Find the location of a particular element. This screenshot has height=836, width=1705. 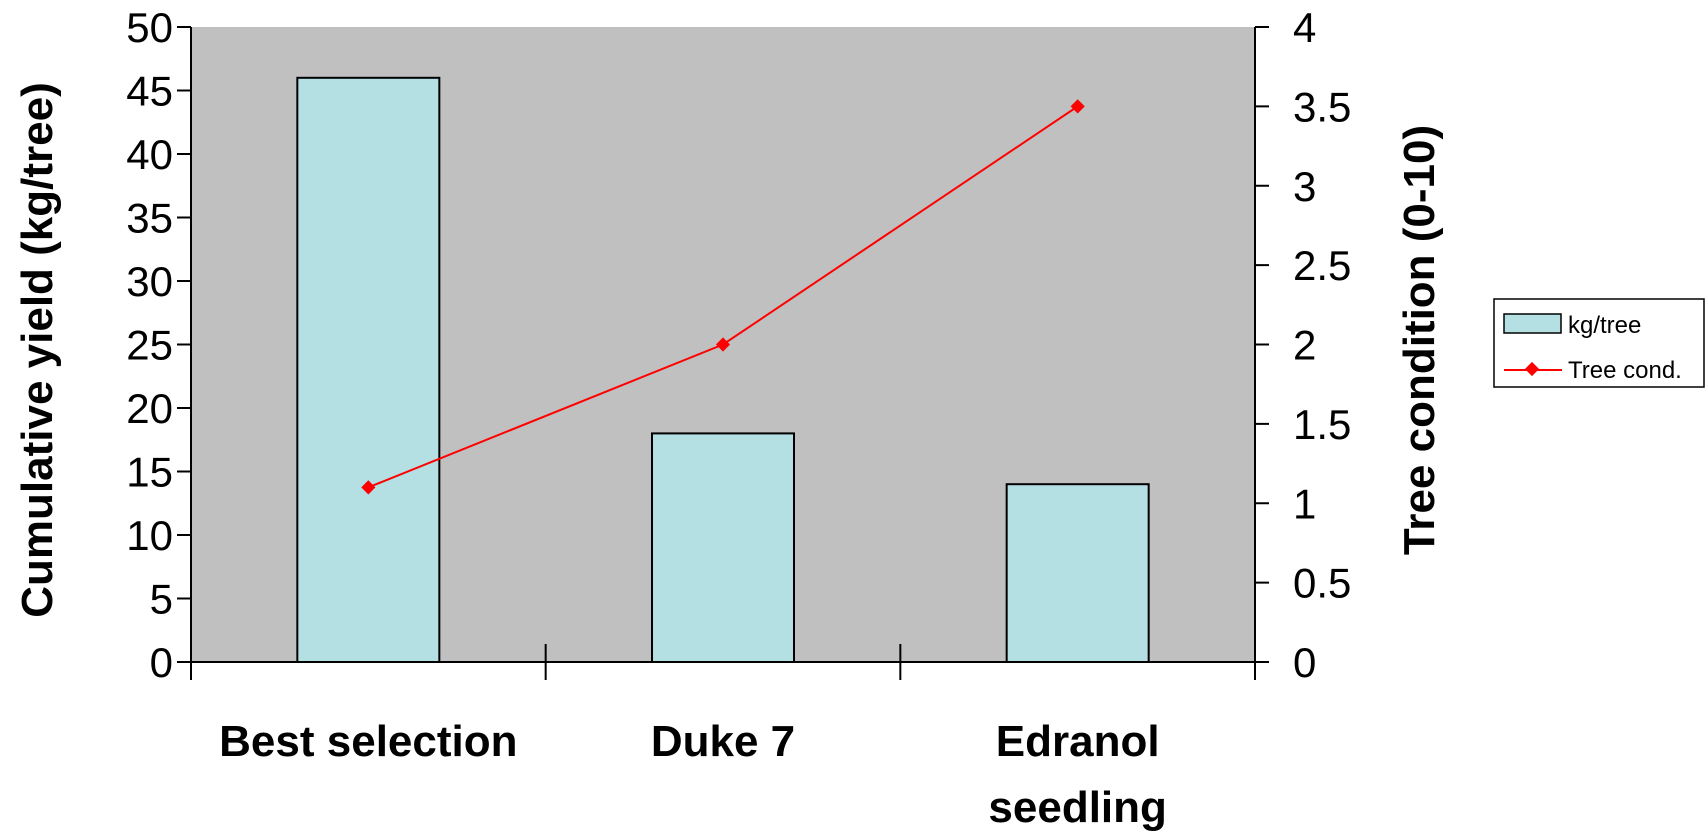

y2-tick-label: 4 is located at coordinates (1304, 27).